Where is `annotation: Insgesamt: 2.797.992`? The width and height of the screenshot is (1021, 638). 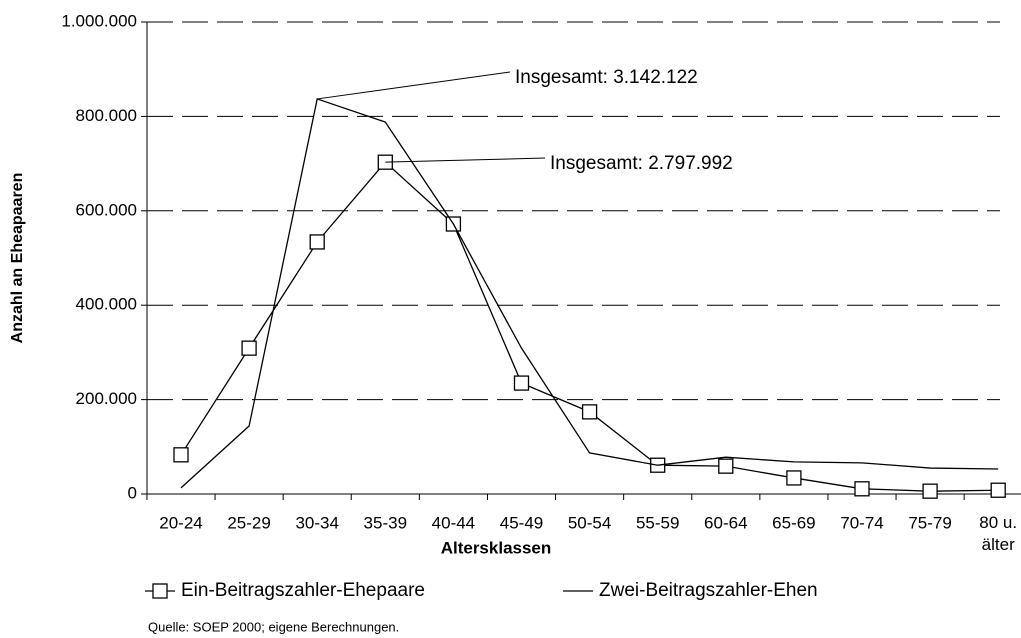 annotation: Insgesamt: 2.797.992 is located at coordinates (641, 163).